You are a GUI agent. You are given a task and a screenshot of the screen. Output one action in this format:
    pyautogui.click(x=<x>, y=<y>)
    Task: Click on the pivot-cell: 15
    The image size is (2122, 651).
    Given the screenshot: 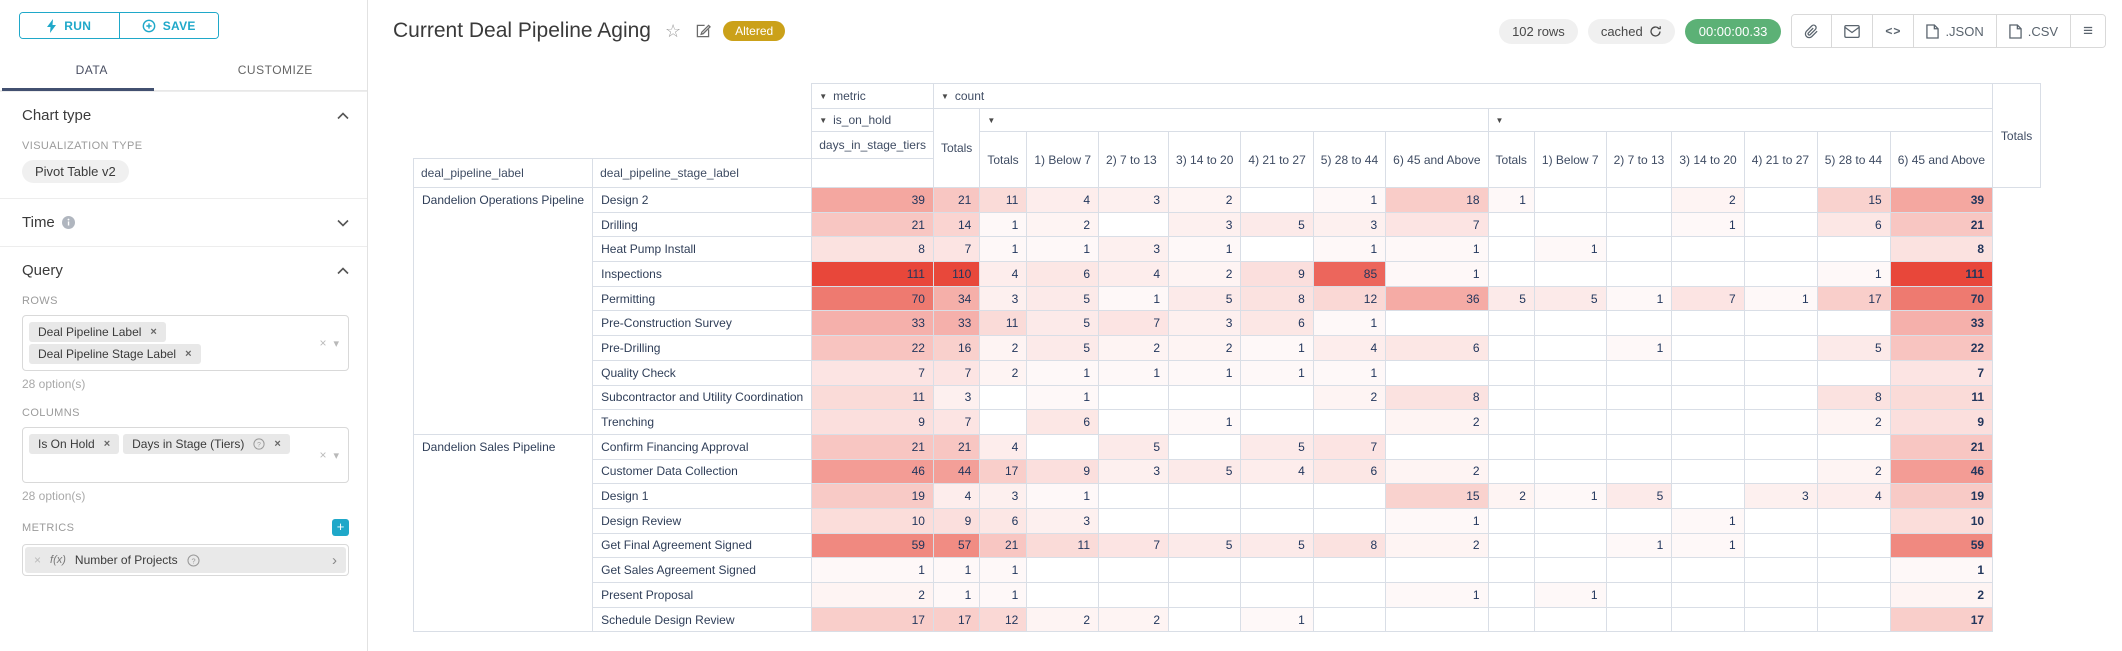 What is the action you would take?
    pyautogui.click(x=1437, y=496)
    